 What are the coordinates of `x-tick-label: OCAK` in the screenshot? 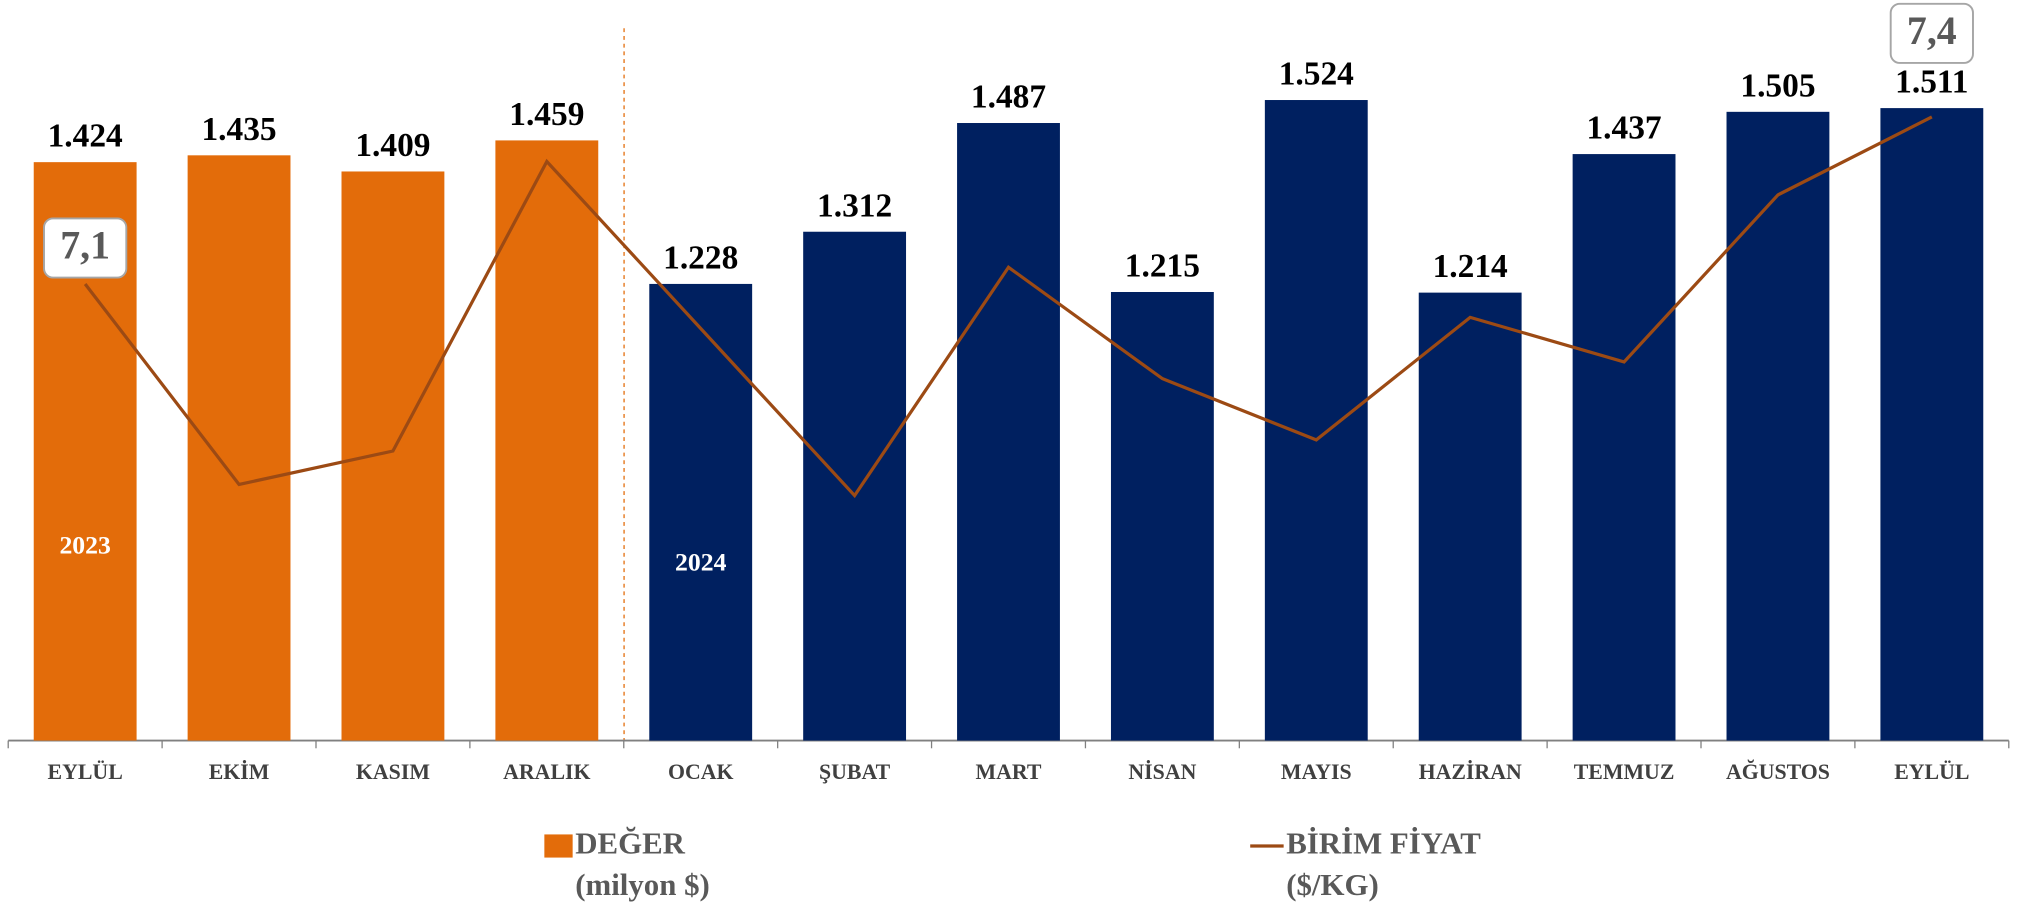 It's located at (701, 772).